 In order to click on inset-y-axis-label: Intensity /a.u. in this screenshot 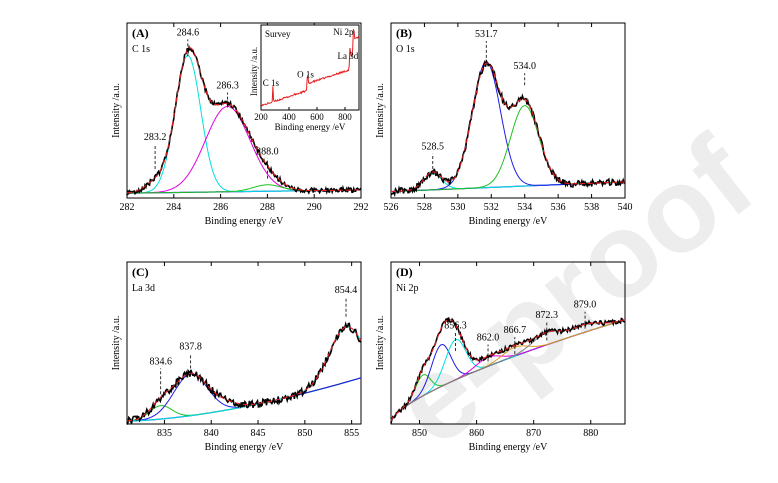, I will do `click(254, 71)`.